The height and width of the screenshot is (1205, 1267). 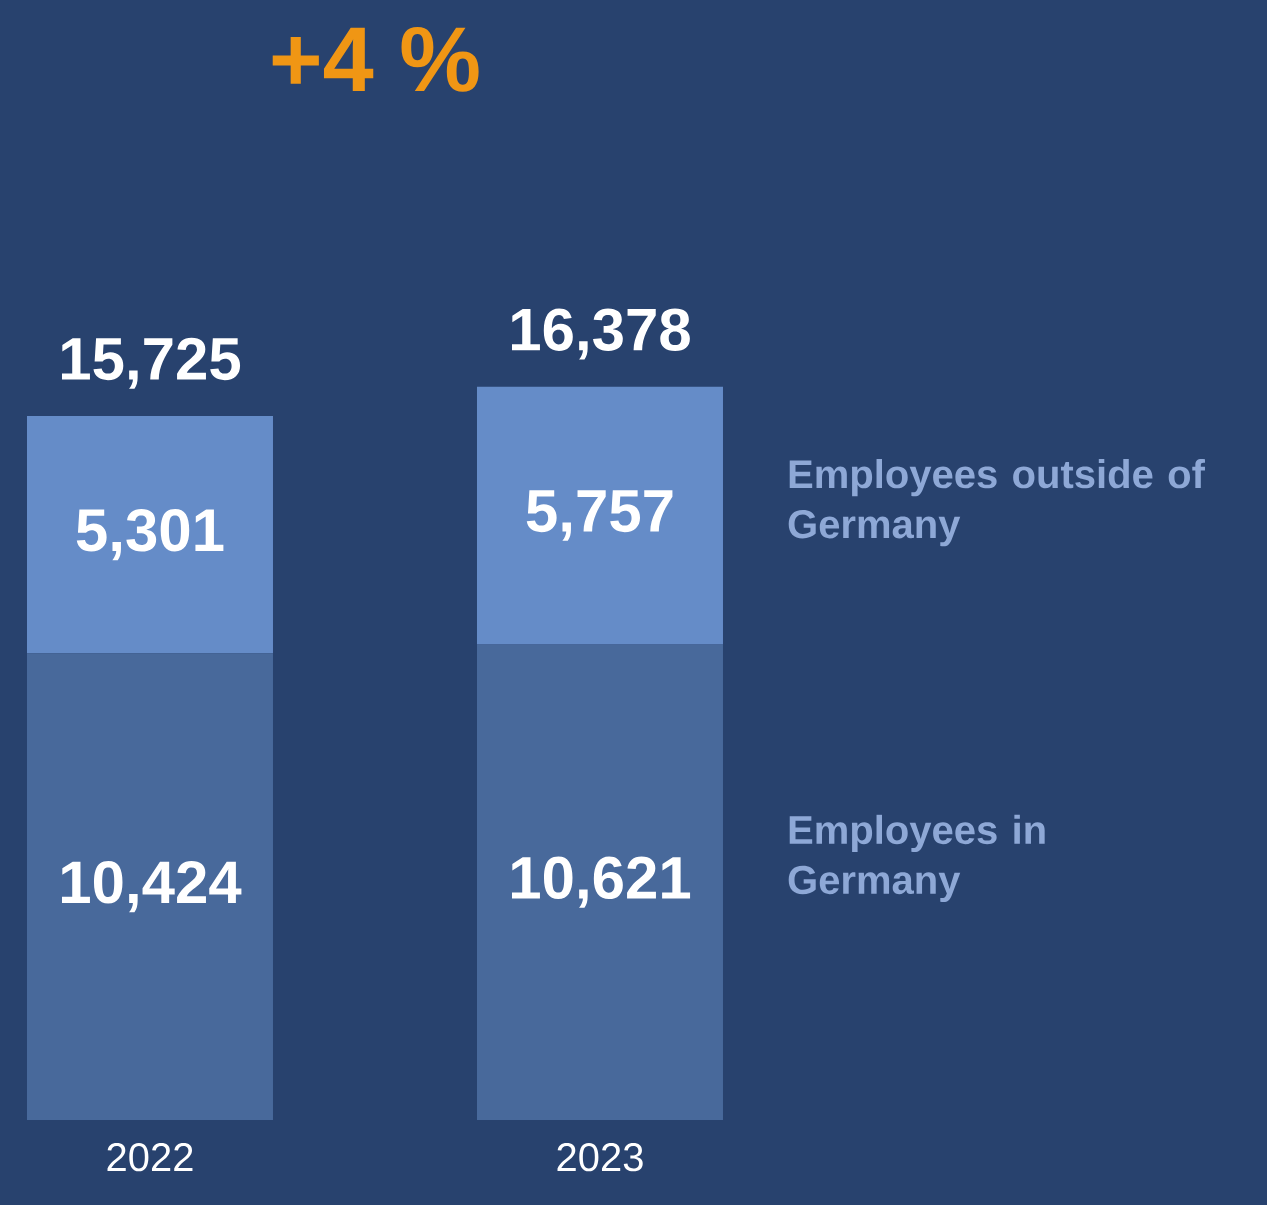 I want to click on data-label: 5,757, so click(x=599, y=515).